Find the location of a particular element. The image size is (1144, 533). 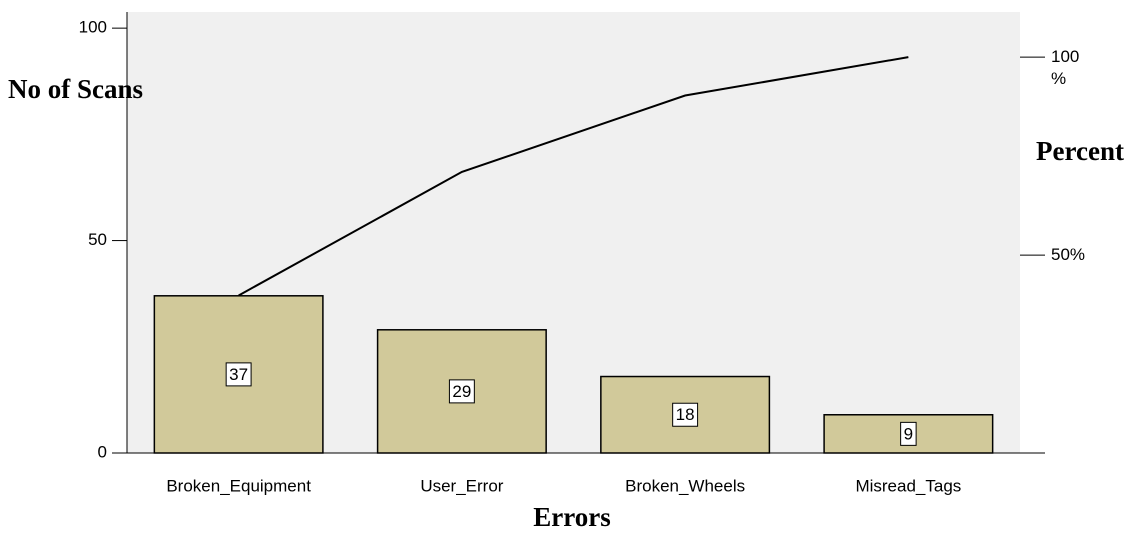

data-label: 29 is located at coordinates (461, 391).